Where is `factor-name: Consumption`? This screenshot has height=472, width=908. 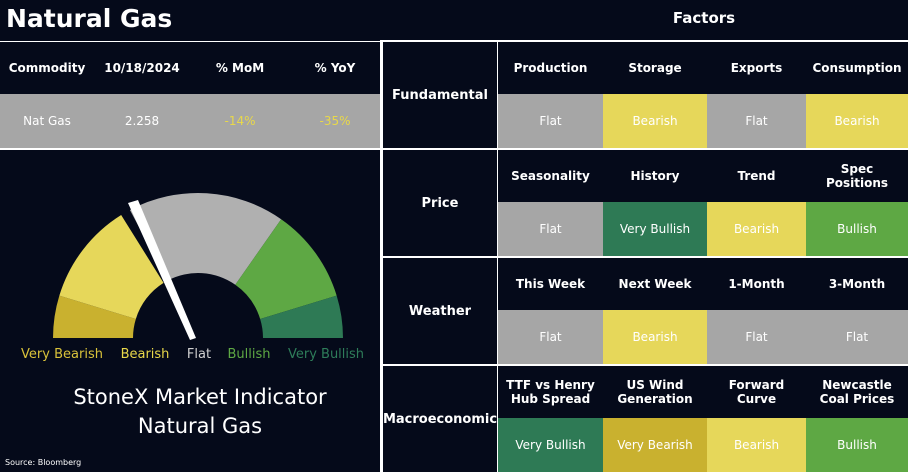 factor-name: Consumption is located at coordinates (857, 68).